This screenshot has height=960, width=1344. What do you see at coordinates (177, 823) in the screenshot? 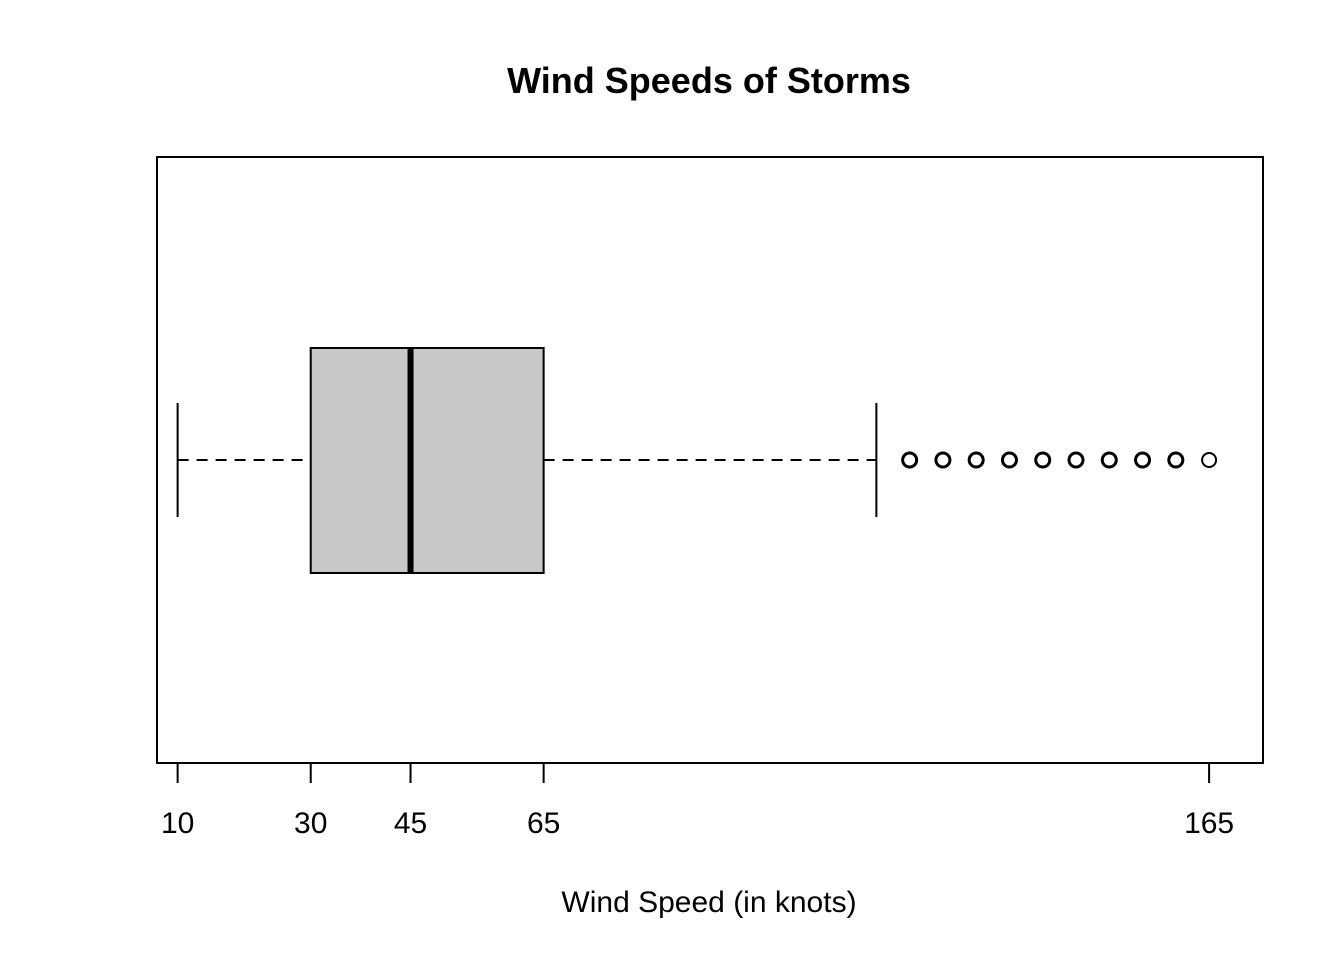
I see `x-tick-label: 10` at bounding box center [177, 823].